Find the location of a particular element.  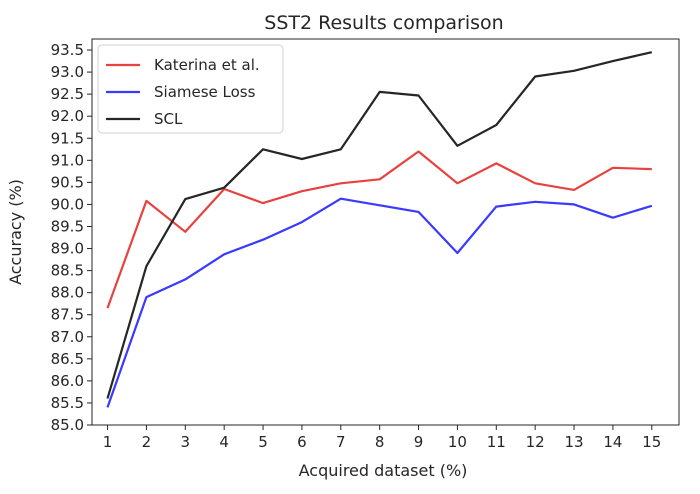

x-tick-label: 8 is located at coordinates (380, 442).